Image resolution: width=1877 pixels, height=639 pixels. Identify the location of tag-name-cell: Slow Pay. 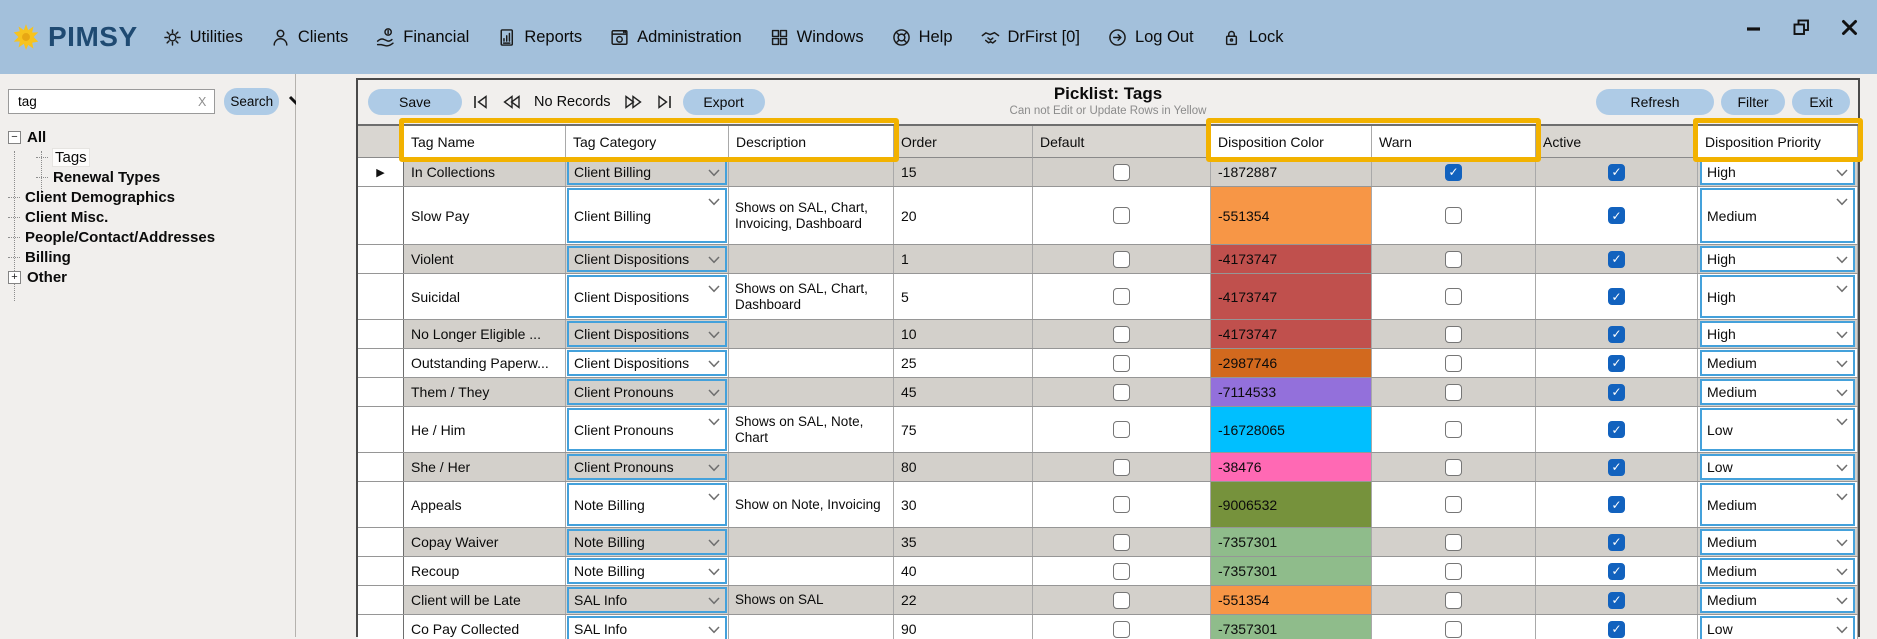
(485, 215).